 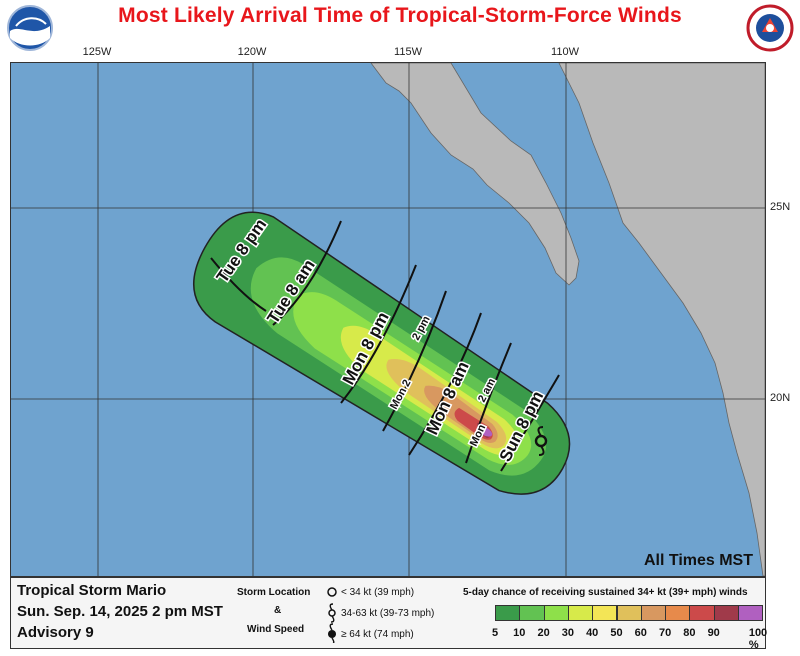 What do you see at coordinates (92, 590) in the screenshot?
I see `storm-name: Tropical Storm Mario` at bounding box center [92, 590].